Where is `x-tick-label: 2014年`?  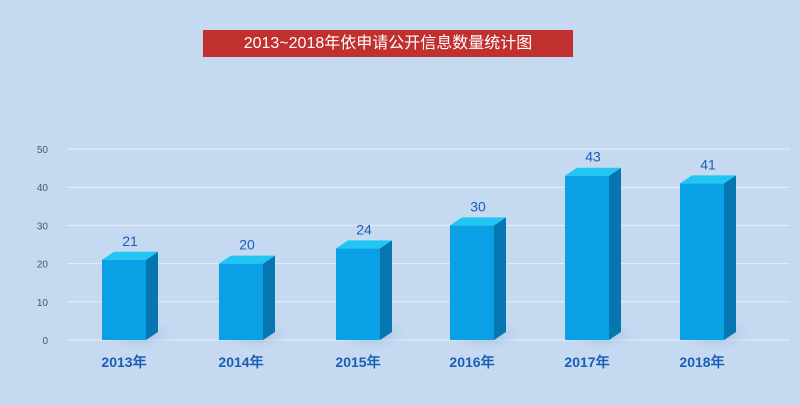
x-tick-label: 2014年 is located at coordinates (240, 362).